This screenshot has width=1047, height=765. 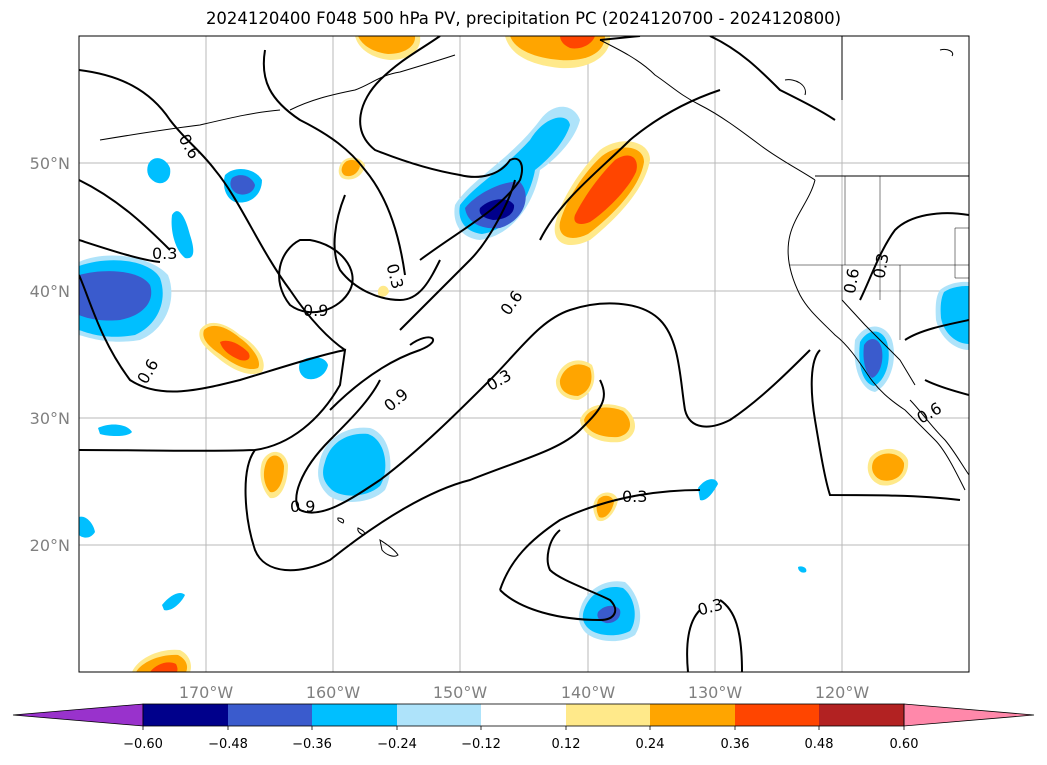 I want to click on colorbar-tick-label: 0.36, so click(x=735, y=744).